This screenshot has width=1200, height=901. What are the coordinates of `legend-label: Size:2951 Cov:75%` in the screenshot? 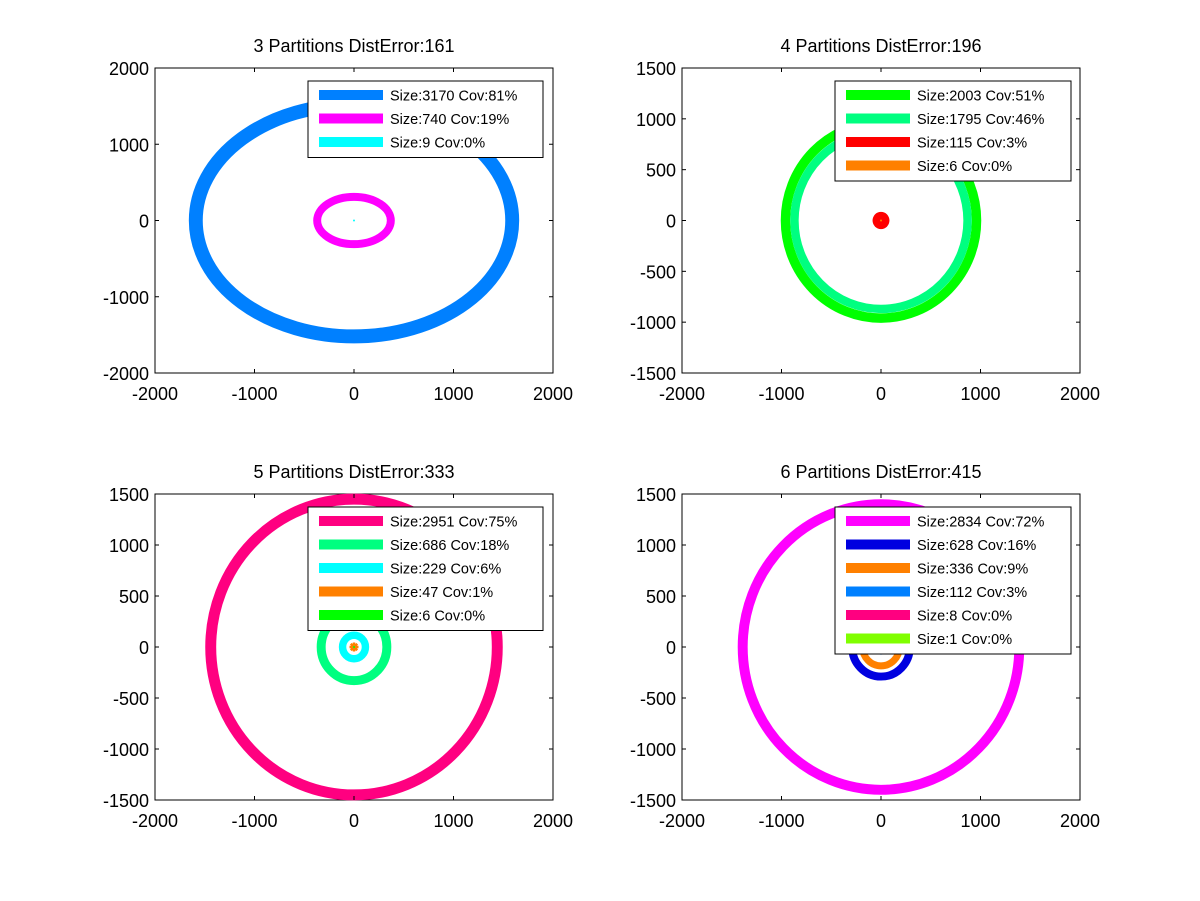 It's located at (453, 523).